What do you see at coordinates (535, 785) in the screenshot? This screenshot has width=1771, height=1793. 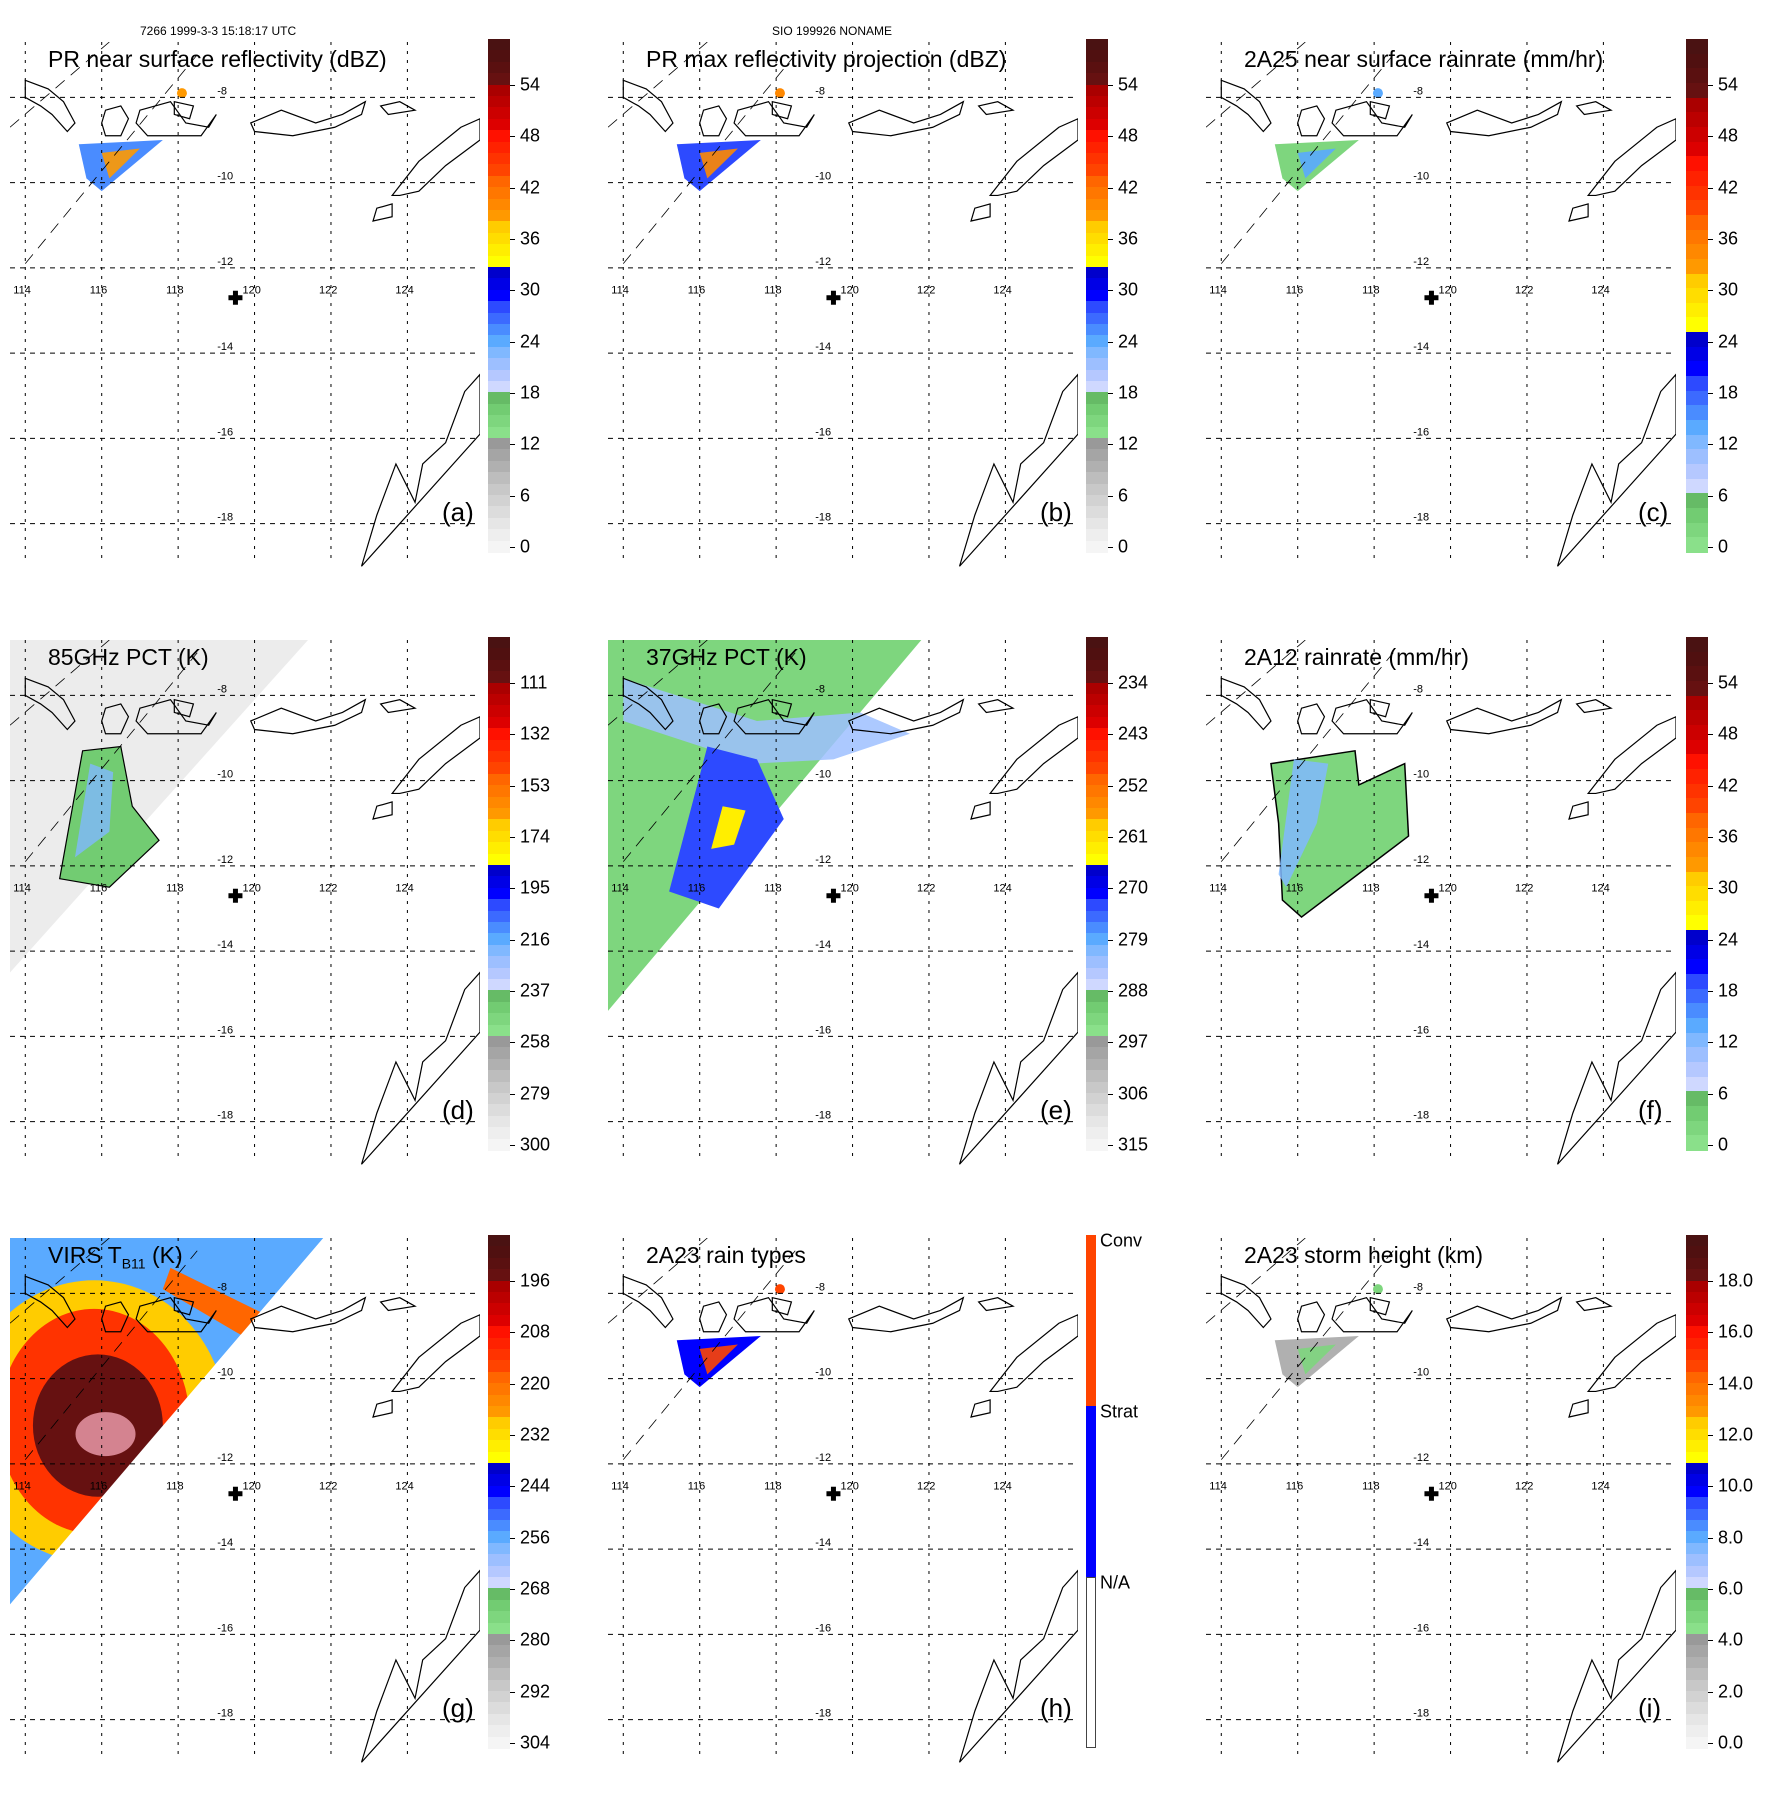 I see `colorbar-tick-label: 153` at bounding box center [535, 785].